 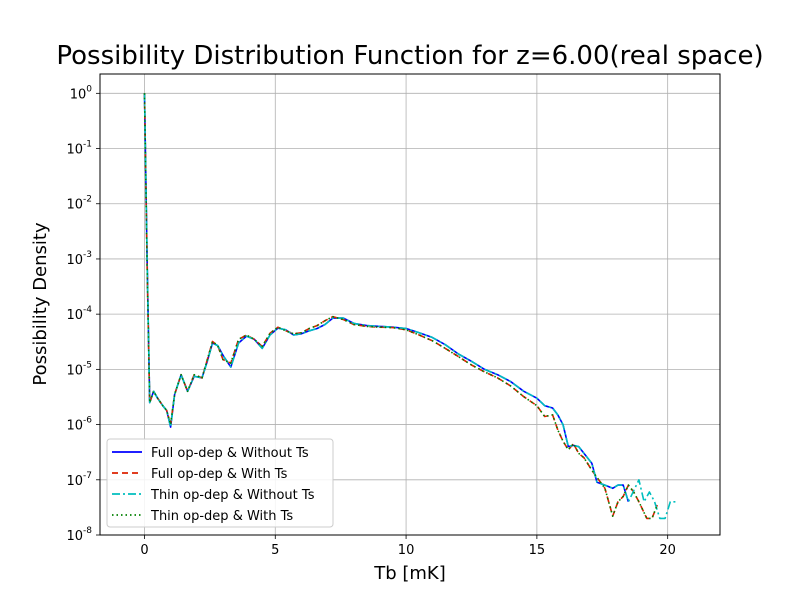 I want to click on legend-box, so click(x=220, y=483).